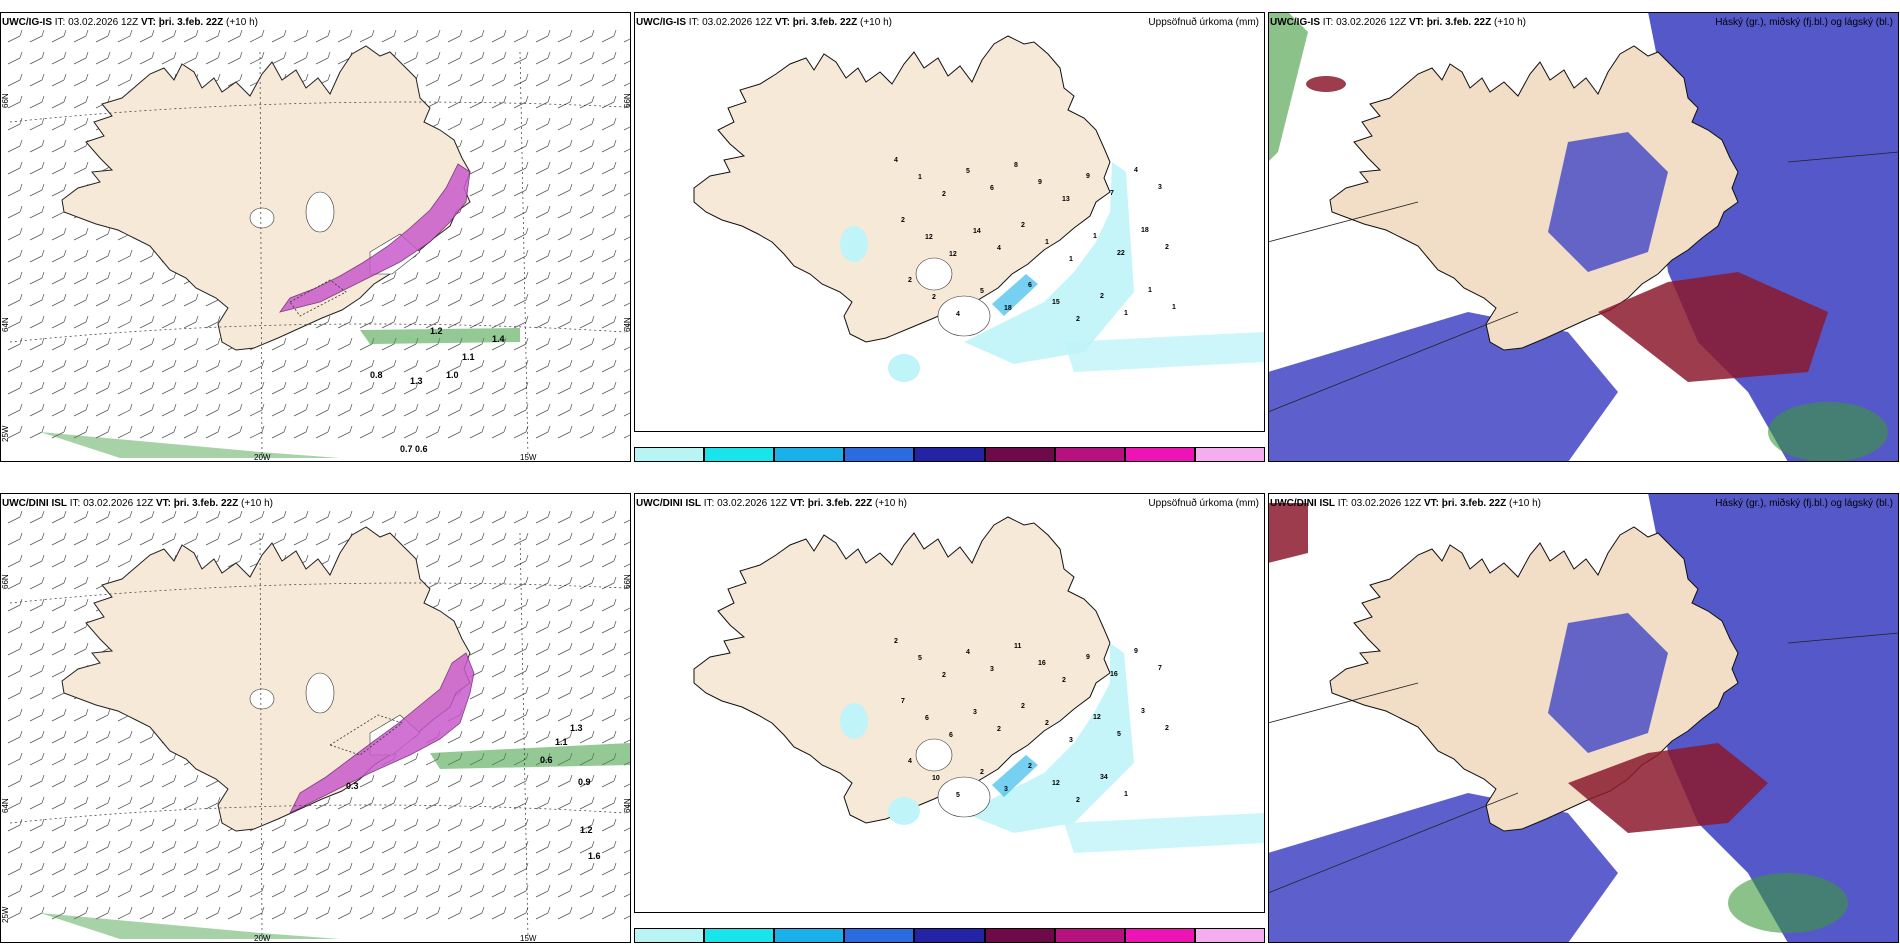 The width and height of the screenshot is (1900, 950). What do you see at coordinates (951, 735) in the screenshot?
I see `precip-value-label: 6` at bounding box center [951, 735].